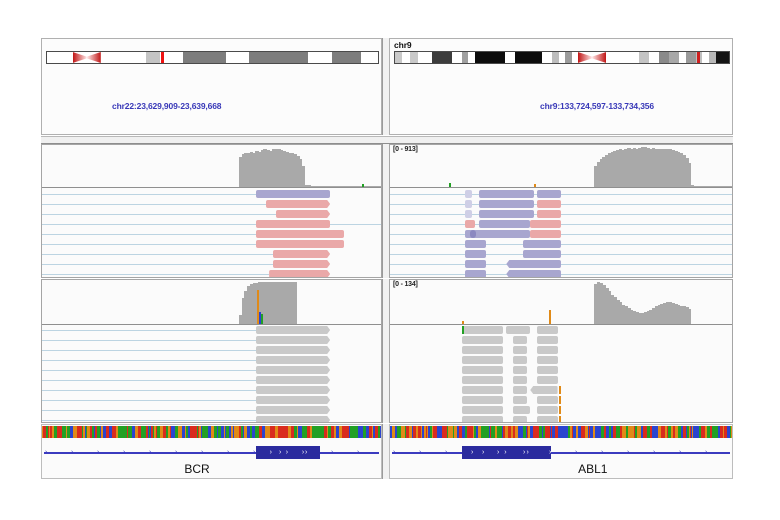 Image resolution: width=780 pixels, height=520 pixels. I want to click on strand-arrow-icon: ›, so click(228, 452).